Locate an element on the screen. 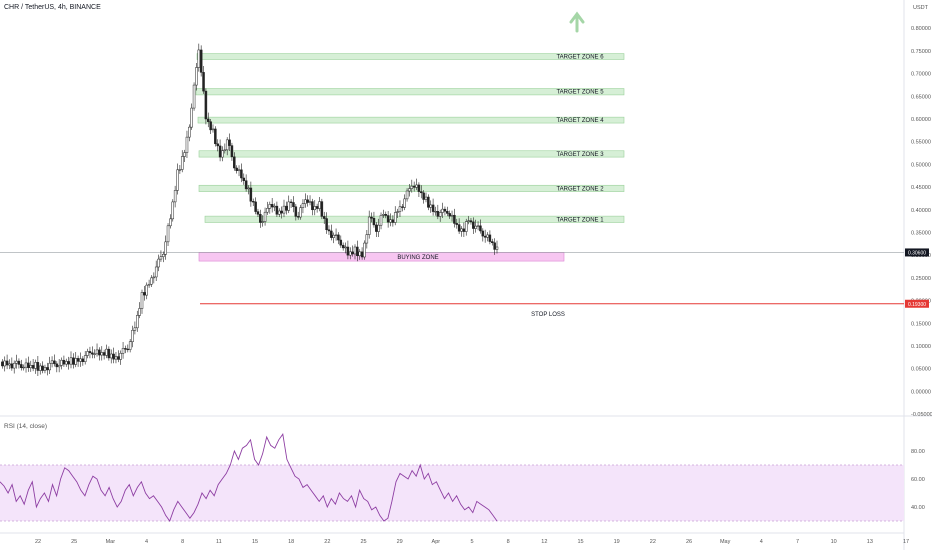  price-tick-label: 0.80000 is located at coordinates (921, 29).